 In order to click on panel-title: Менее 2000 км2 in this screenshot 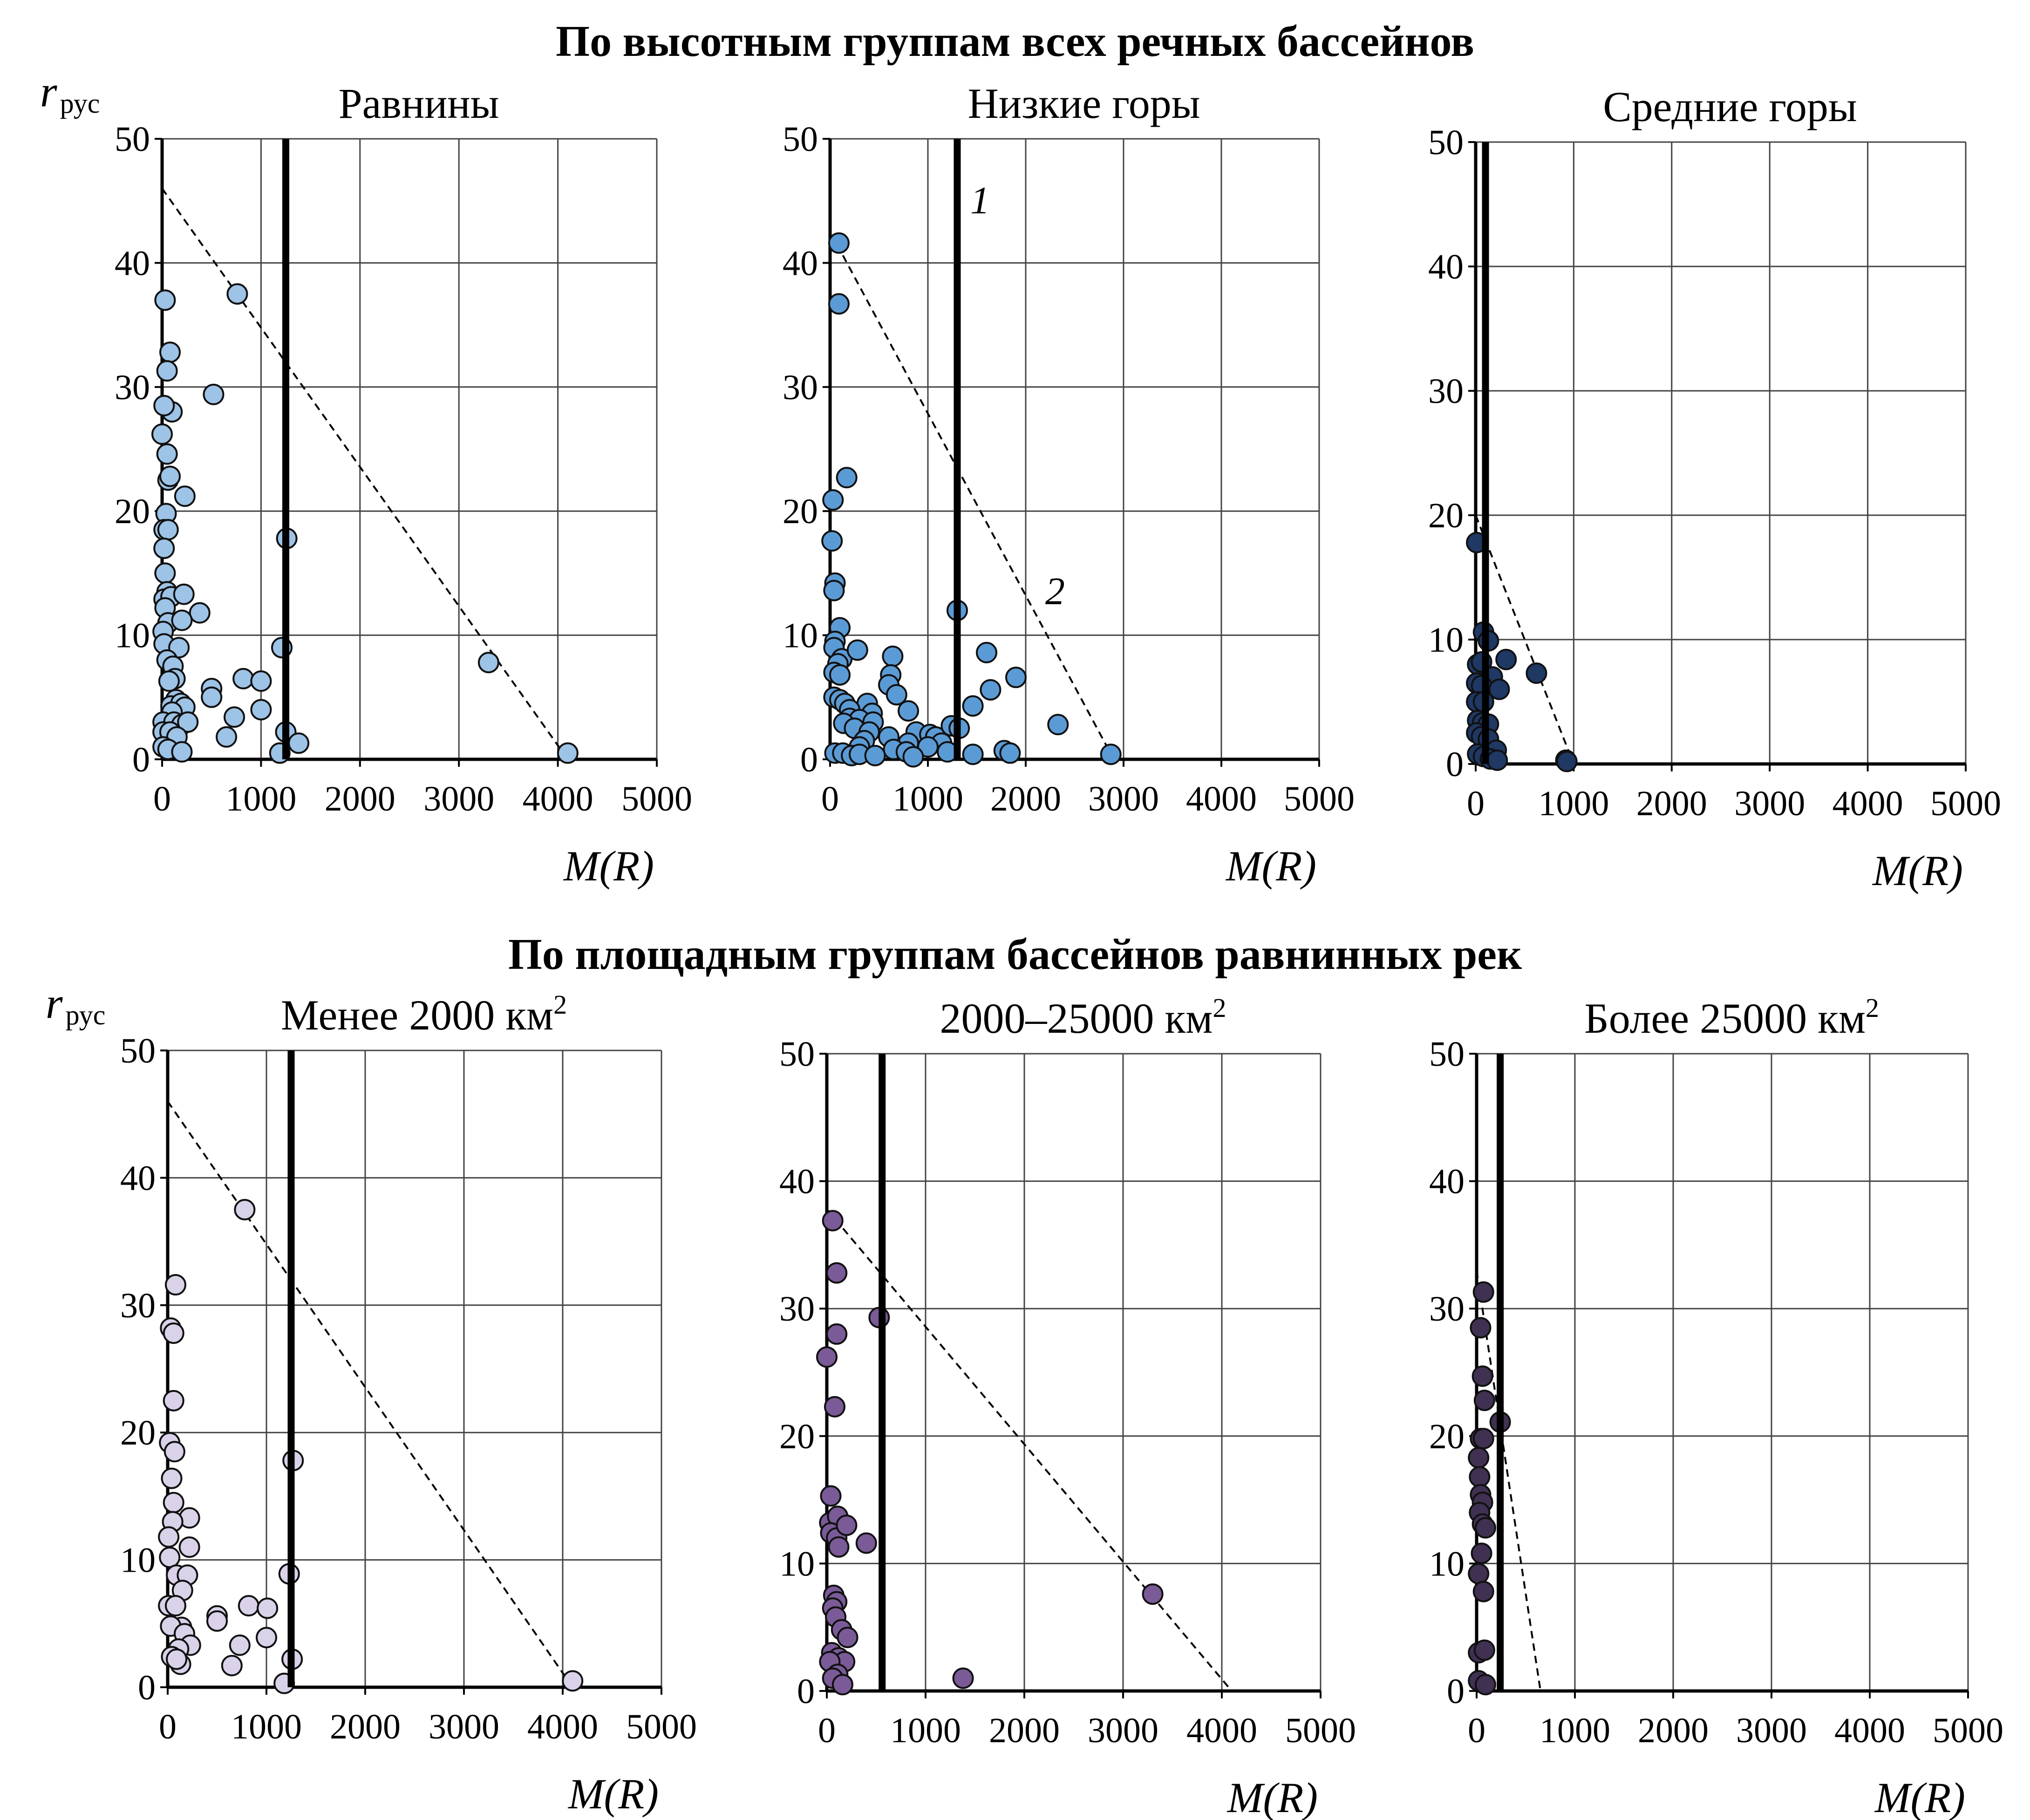, I will do `click(424, 1014)`.